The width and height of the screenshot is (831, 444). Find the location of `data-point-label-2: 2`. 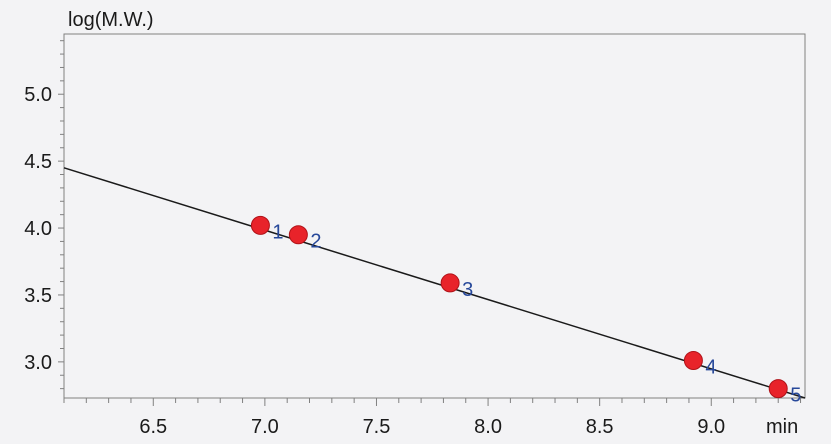

data-point-label-2: 2 is located at coordinates (315, 242).